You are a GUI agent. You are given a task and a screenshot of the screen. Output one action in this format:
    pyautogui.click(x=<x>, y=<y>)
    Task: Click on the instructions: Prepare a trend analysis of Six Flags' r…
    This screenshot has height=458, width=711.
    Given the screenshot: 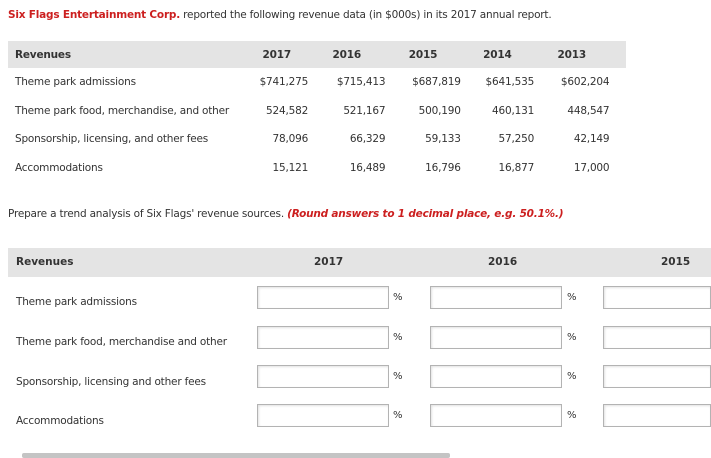 What is the action you would take?
    pyautogui.click(x=286, y=214)
    